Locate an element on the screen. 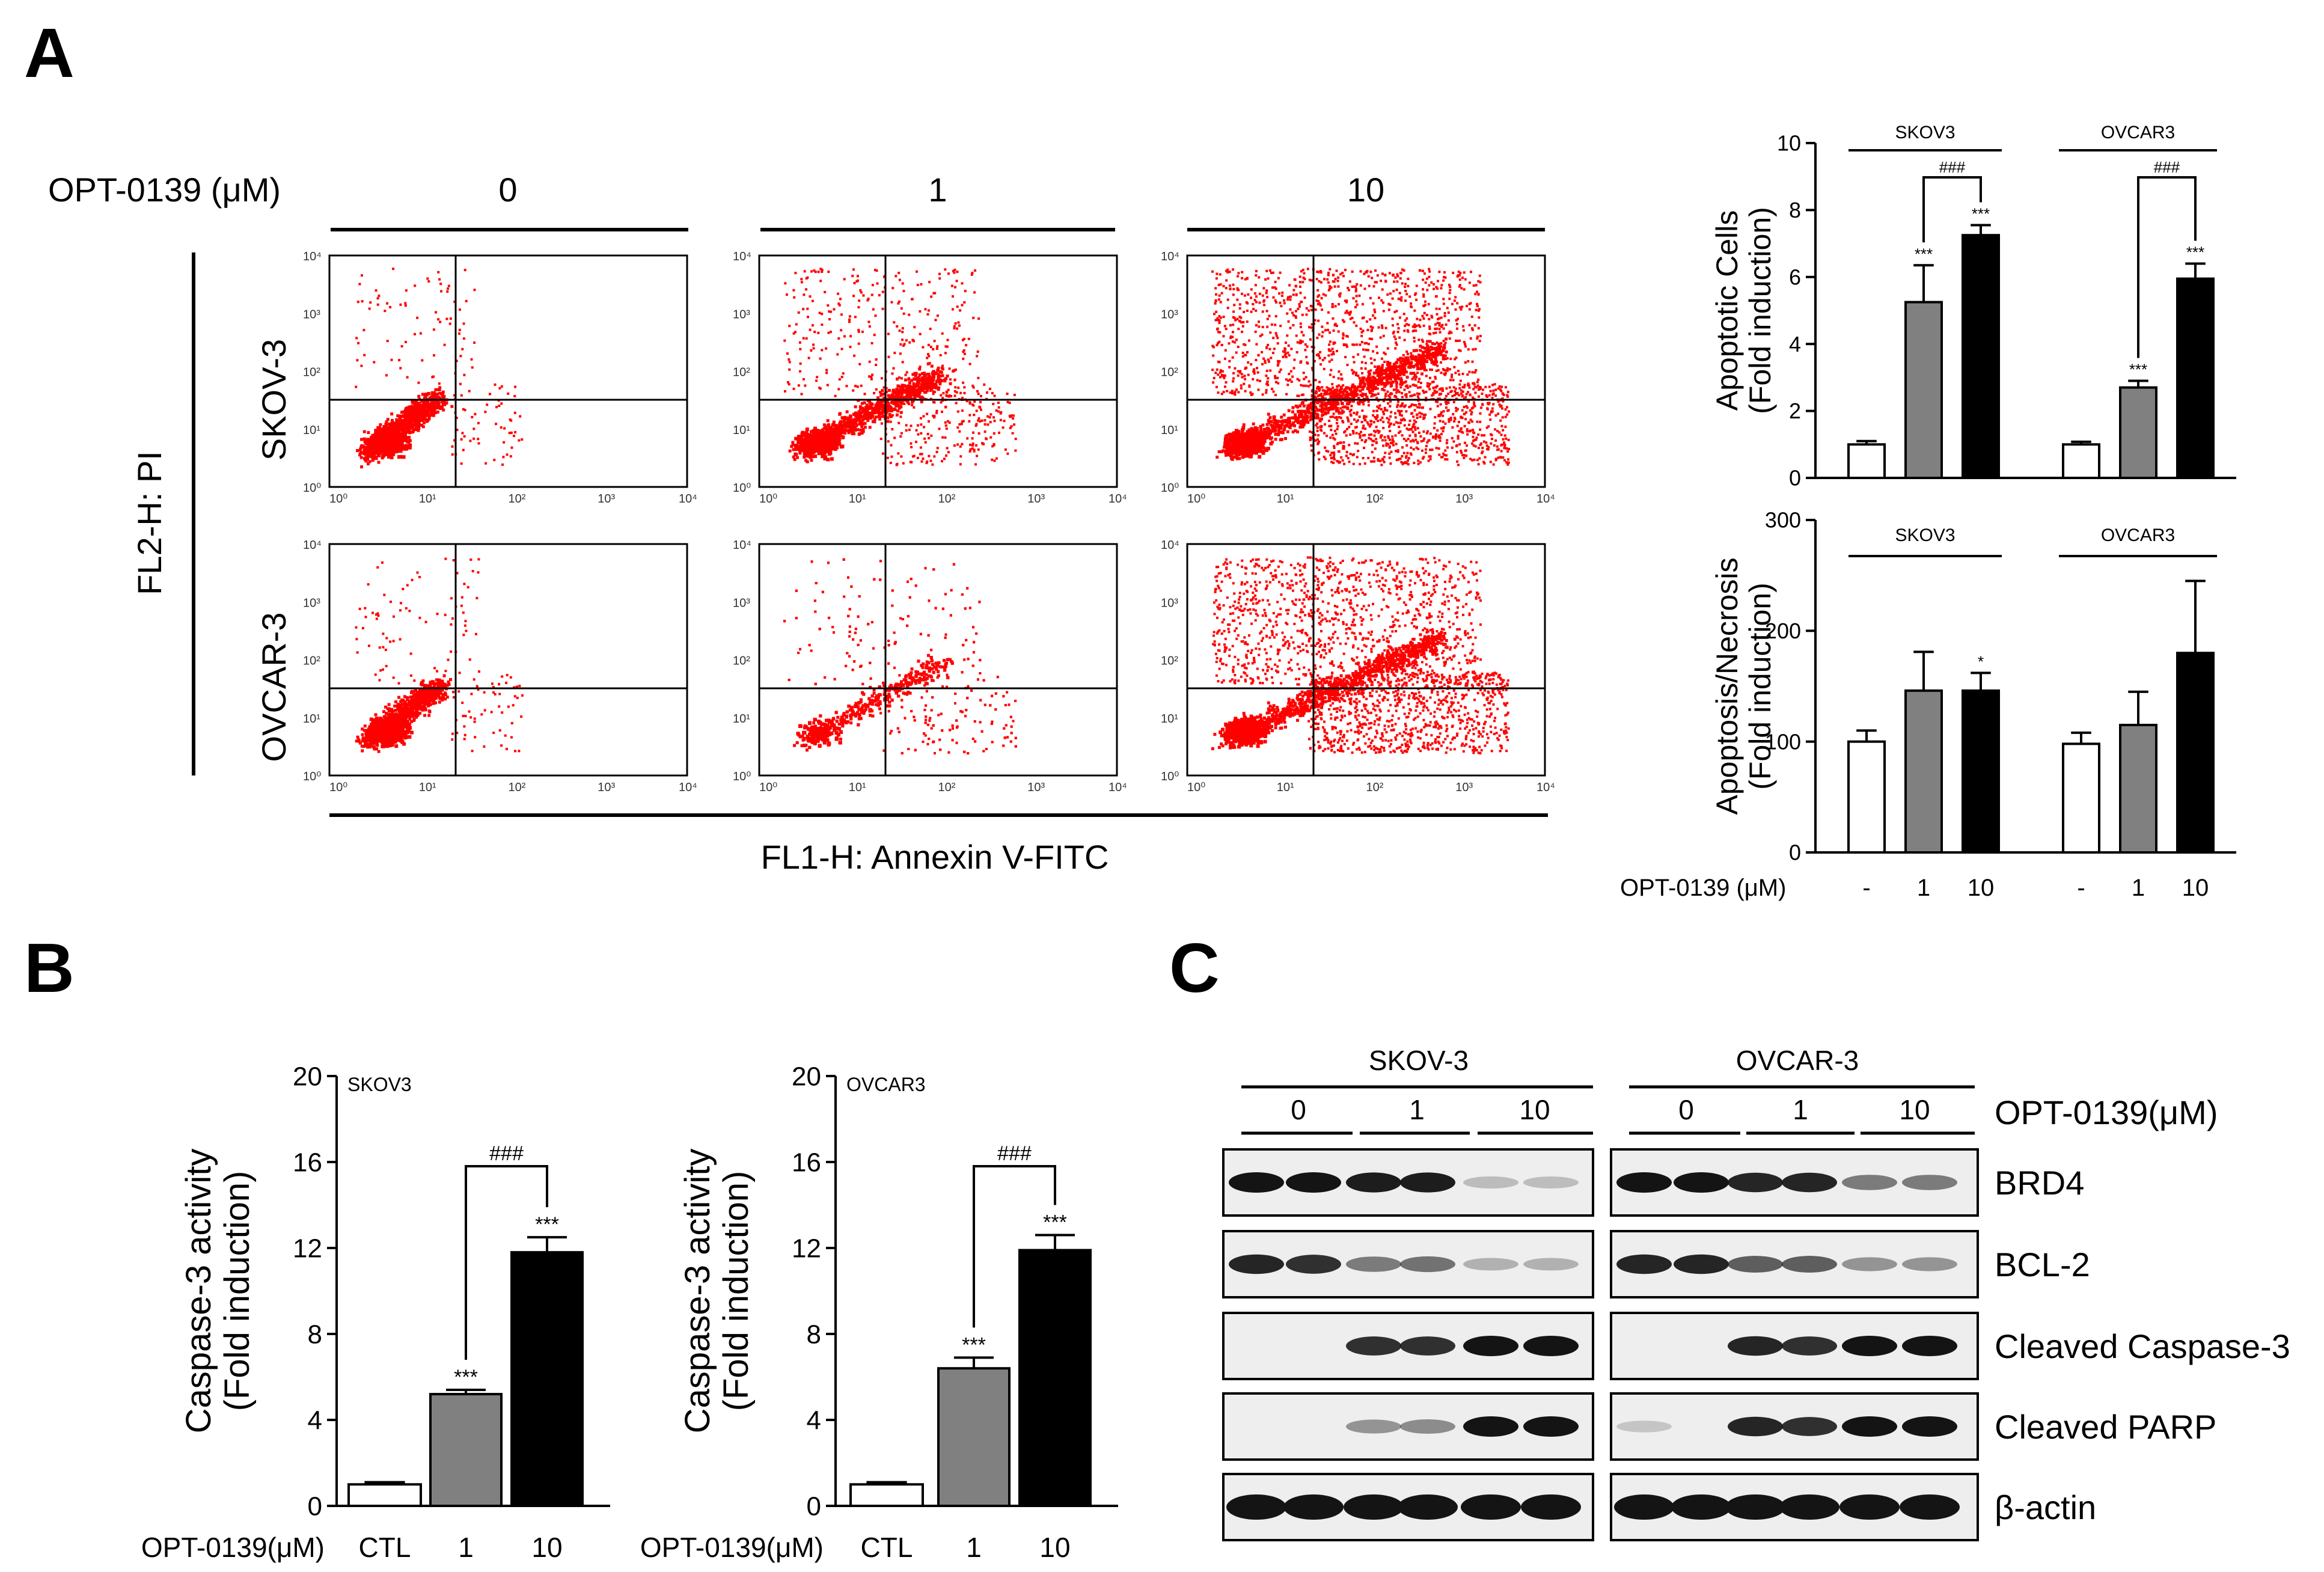 This screenshot has width=2324, height=1572. y-tick-label: 10⁰ is located at coordinates (742, 489).